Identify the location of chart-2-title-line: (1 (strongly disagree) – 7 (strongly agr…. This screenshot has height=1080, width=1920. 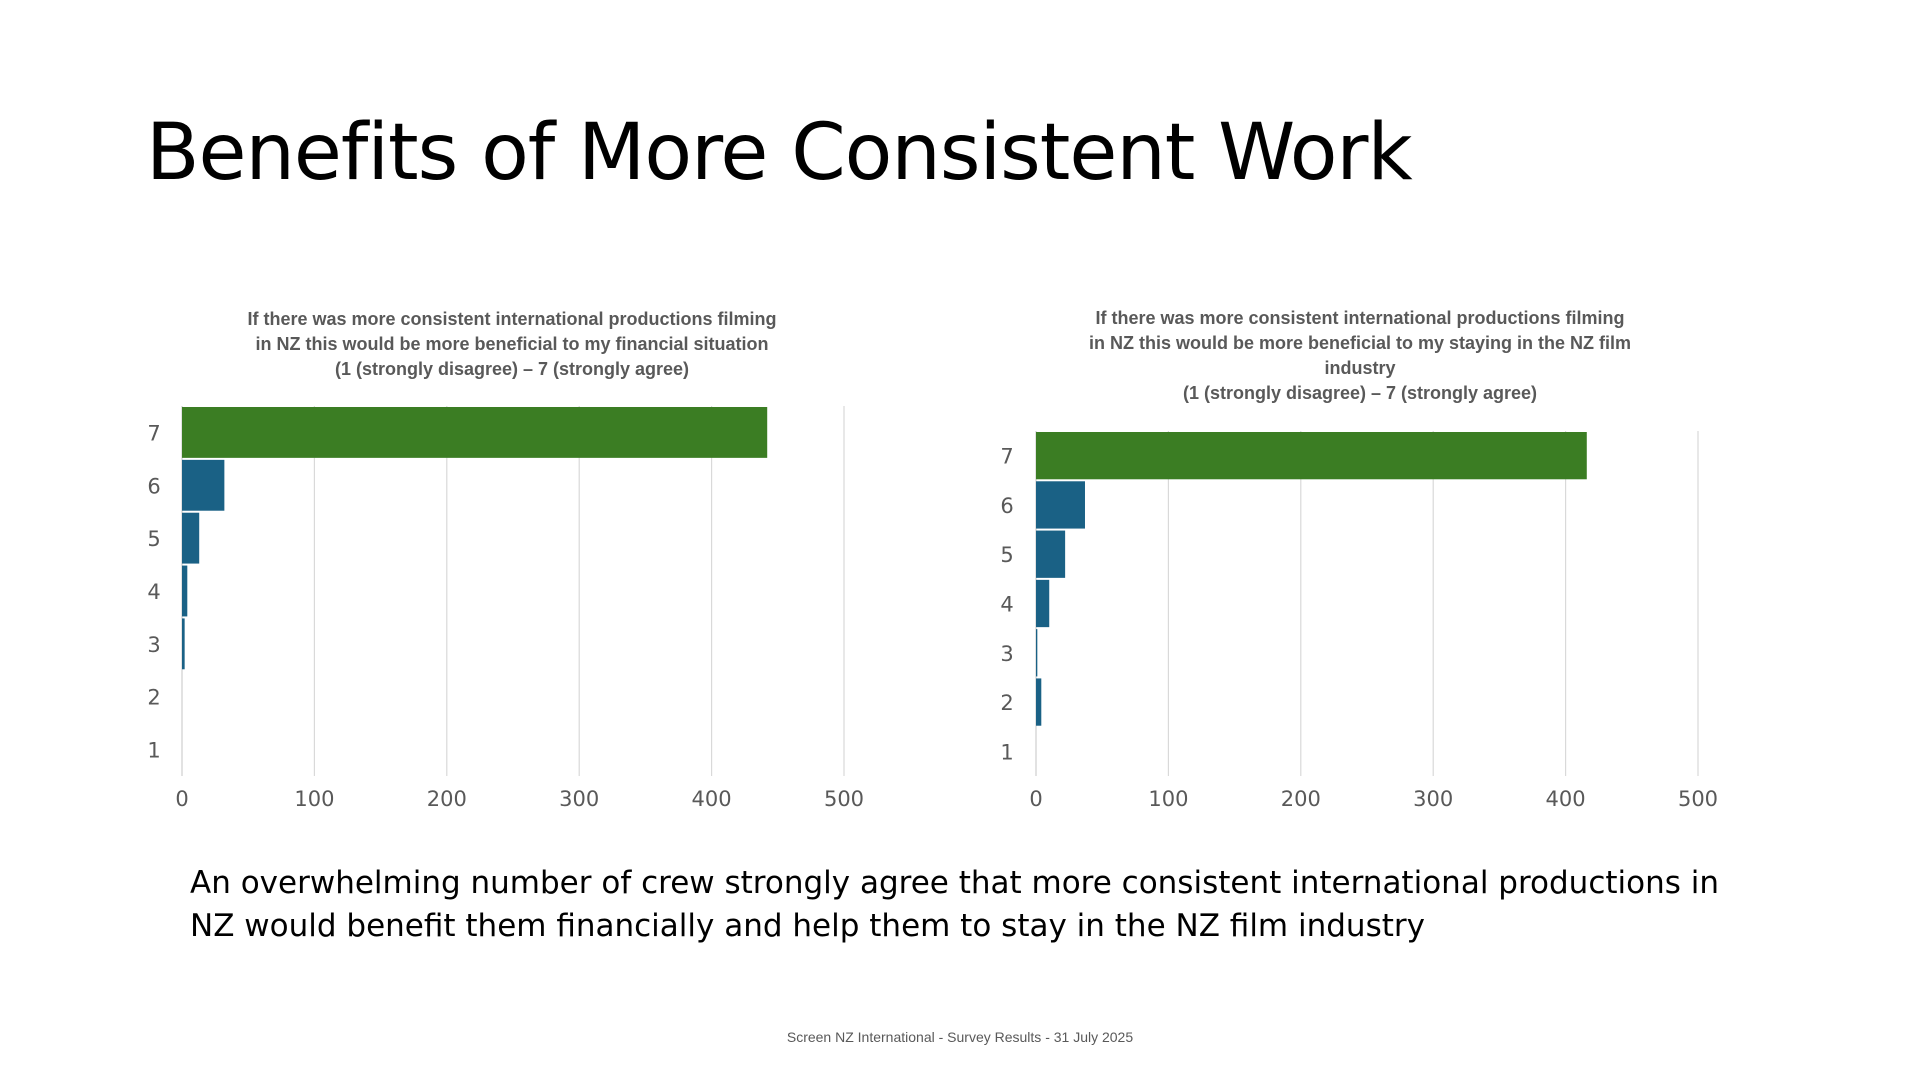
(1360, 393).